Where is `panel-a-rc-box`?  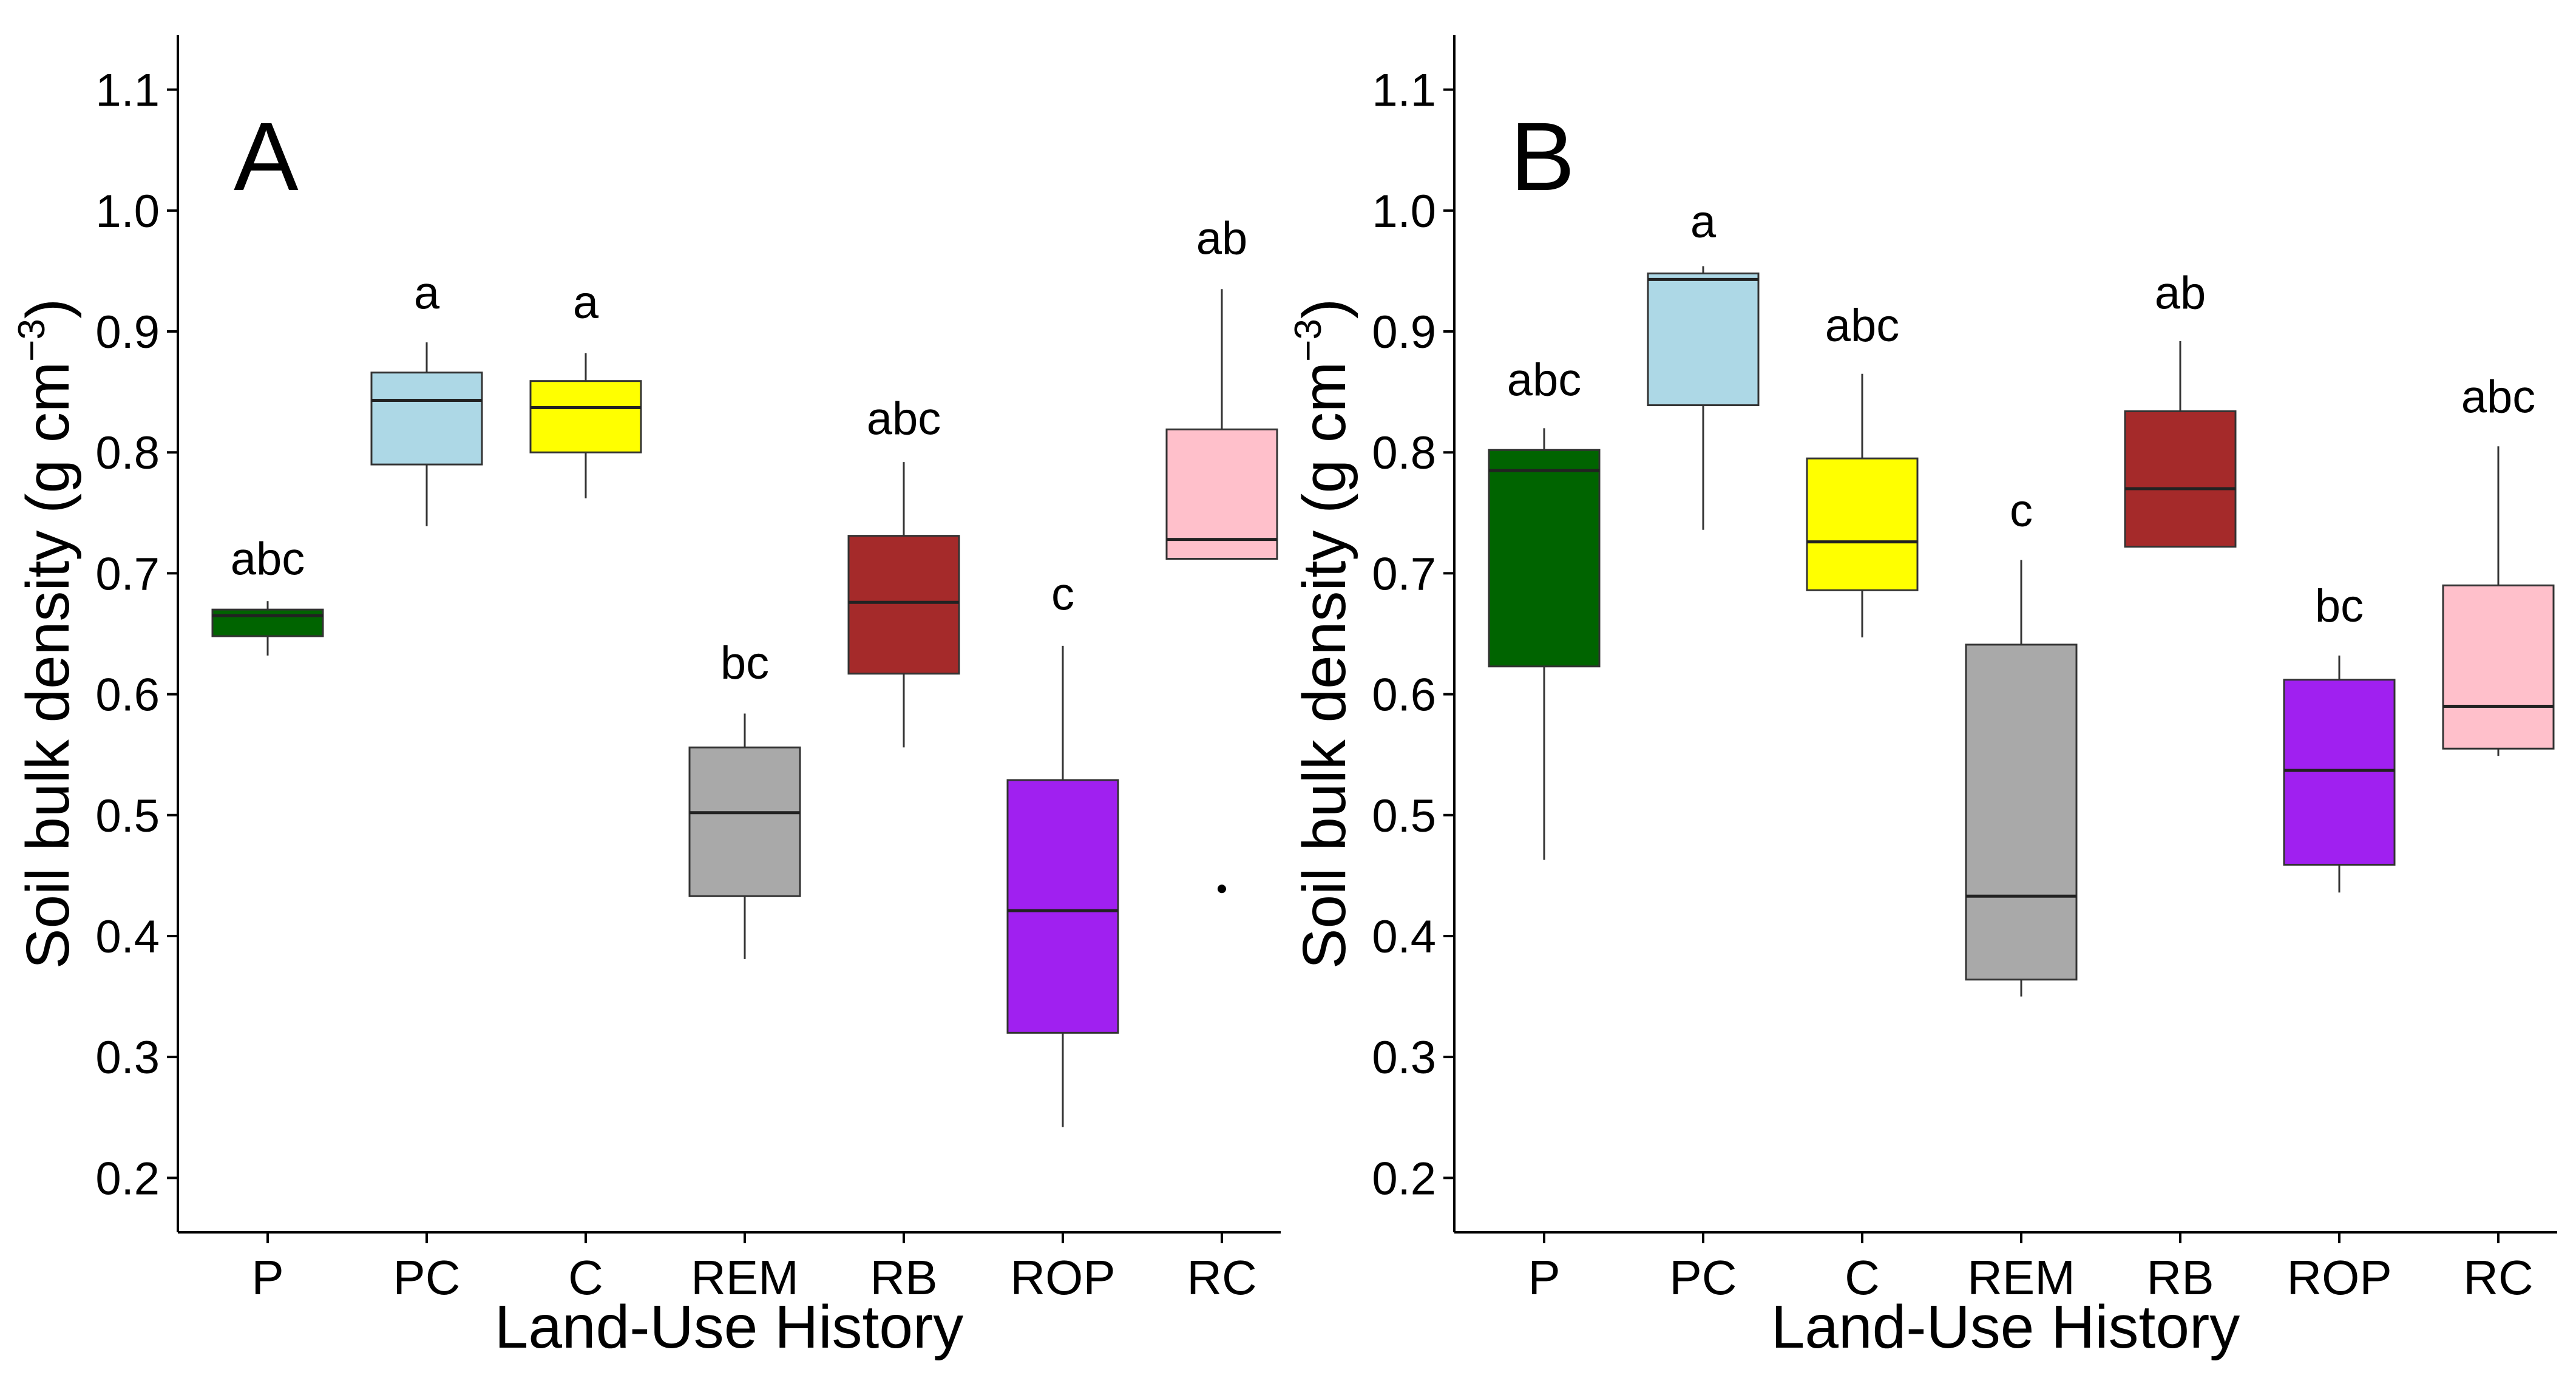 panel-a-rc-box is located at coordinates (1221, 494).